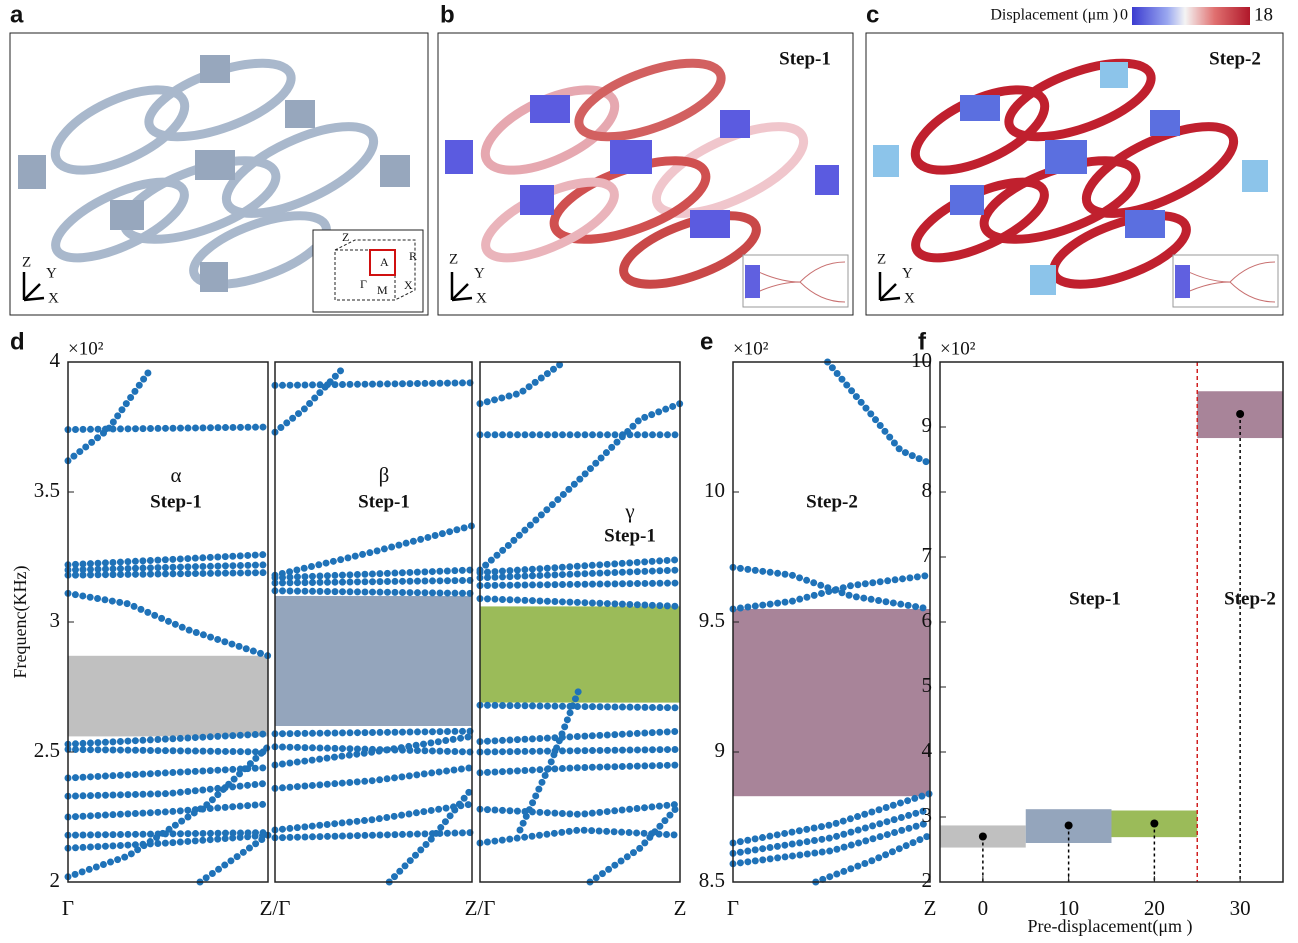 This screenshot has height=943, width=1298. I want to click on colorbar, so click(1191, 16).